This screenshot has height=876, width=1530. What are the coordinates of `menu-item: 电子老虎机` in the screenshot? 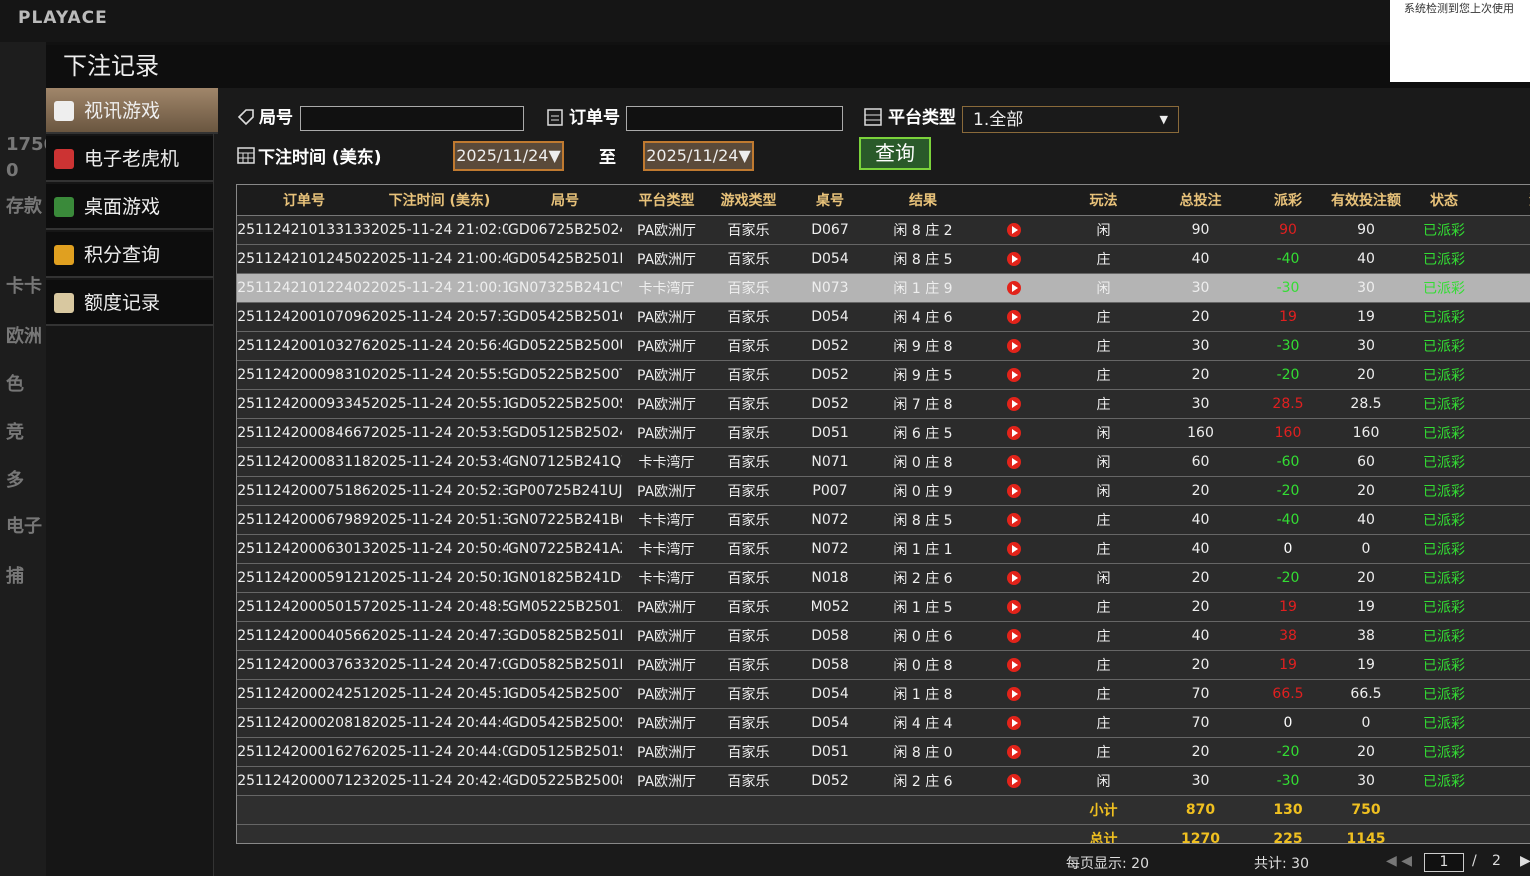 It's located at (129, 159).